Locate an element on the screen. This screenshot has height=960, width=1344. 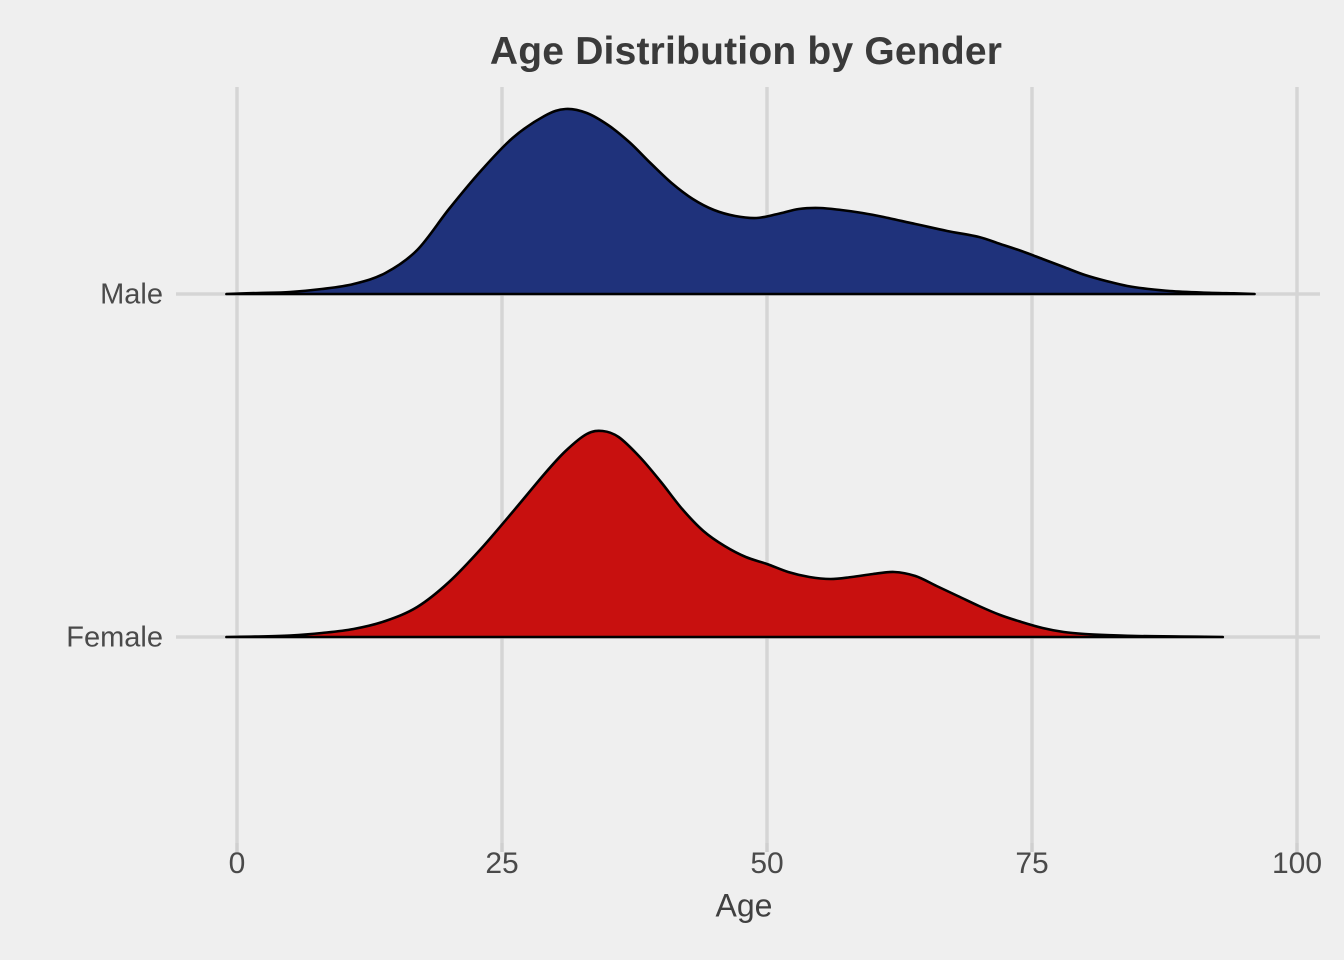
x-tick-label-50: 50 is located at coordinates (767, 863).